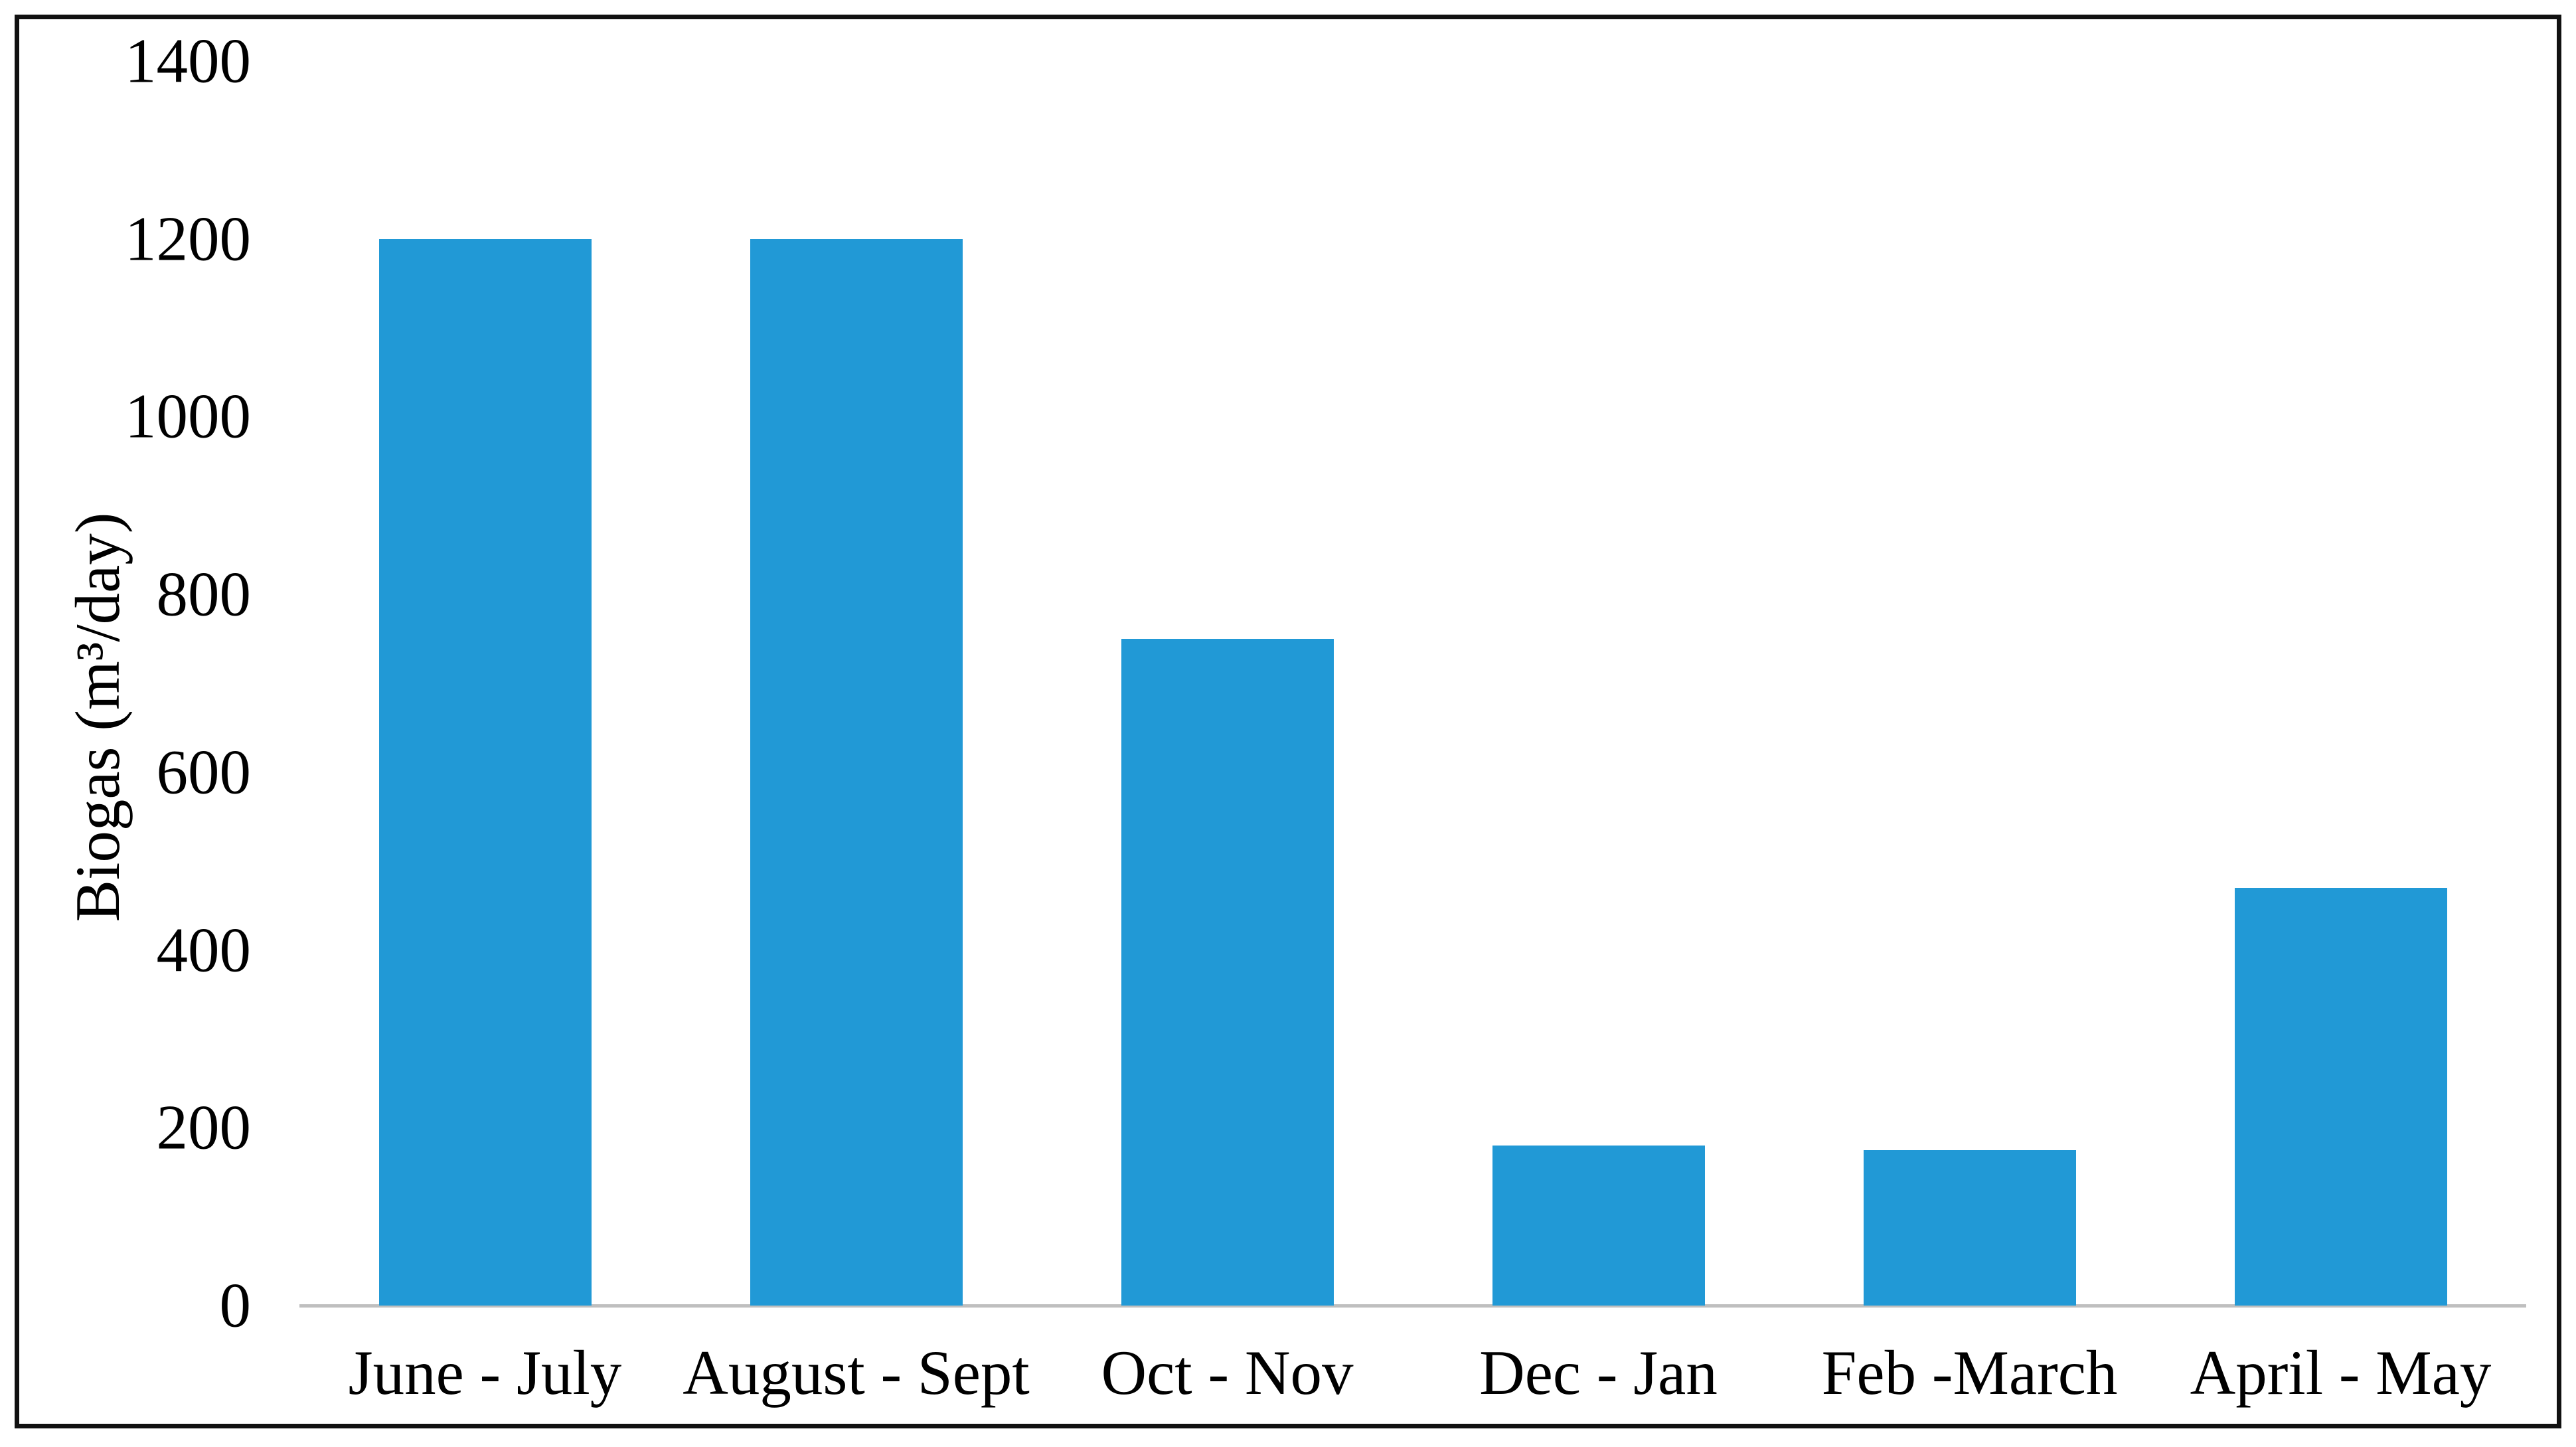 The width and height of the screenshot is (2576, 1447). What do you see at coordinates (1598, 1372) in the screenshot?
I see `x-tick-label: Dec - Jan` at bounding box center [1598, 1372].